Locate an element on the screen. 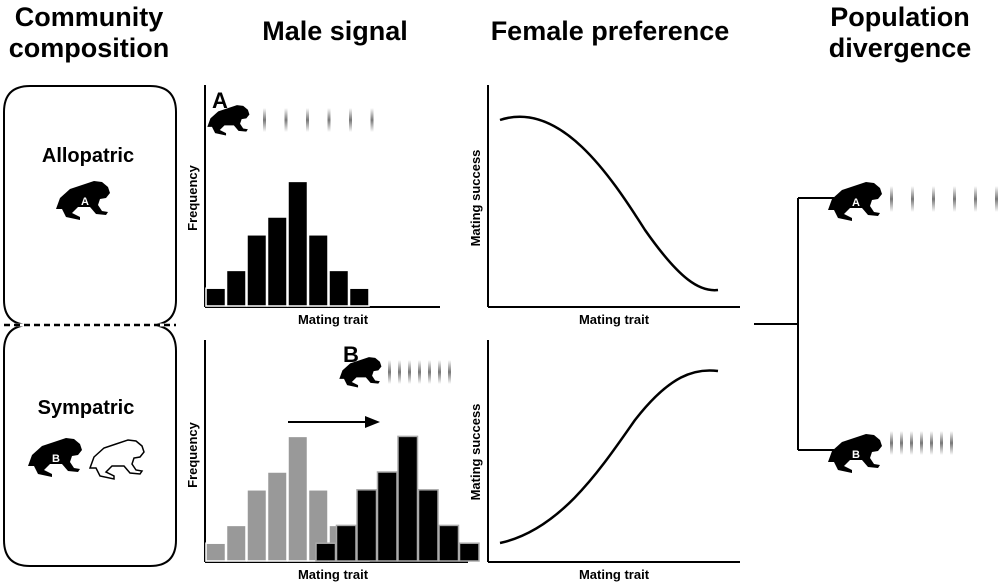  call-pulses-divergence-a is located at coordinates (944, 199).